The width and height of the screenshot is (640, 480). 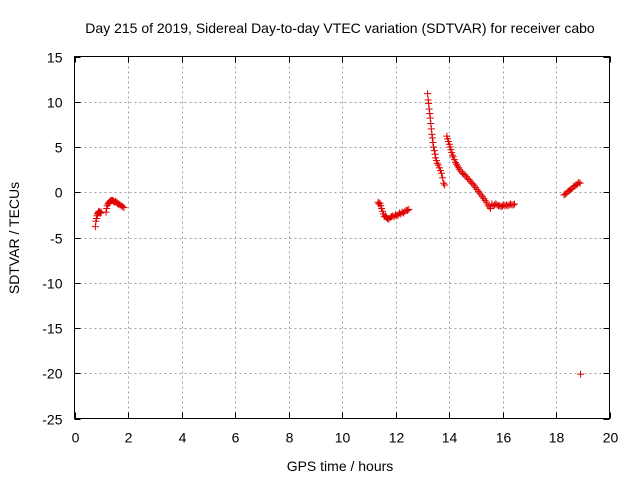 I want to click on y-tick-label: 5, so click(x=59, y=148).